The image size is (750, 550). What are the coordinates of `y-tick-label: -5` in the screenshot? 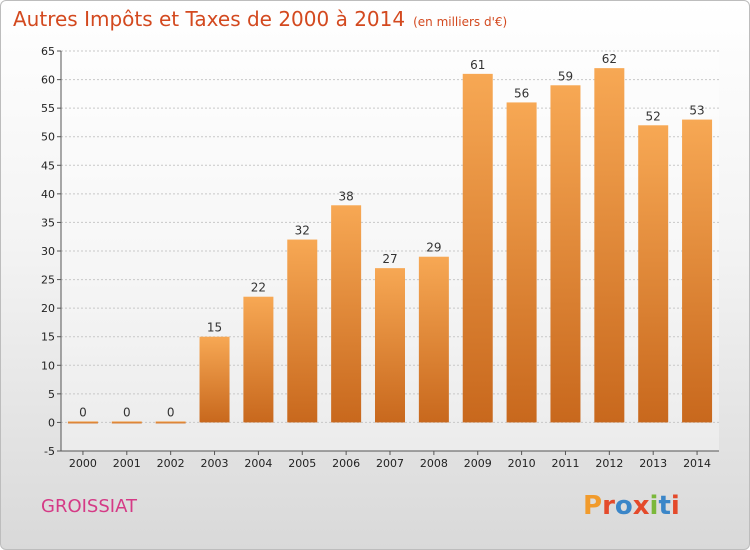 It's located at (49, 451).